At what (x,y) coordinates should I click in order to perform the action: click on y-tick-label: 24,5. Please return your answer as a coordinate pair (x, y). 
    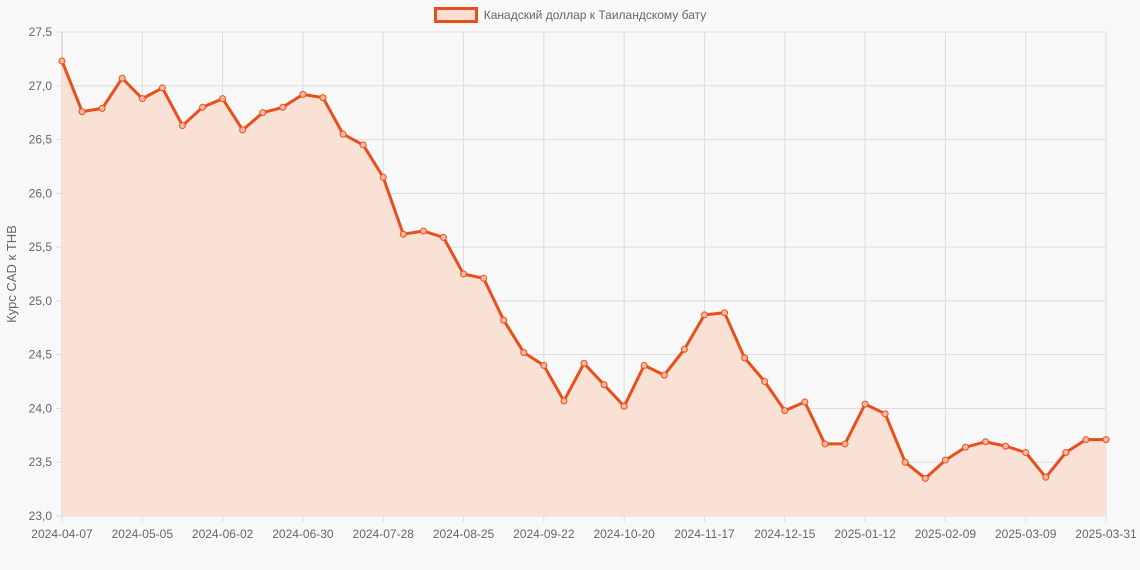
    Looking at the image, I should click on (41, 355).